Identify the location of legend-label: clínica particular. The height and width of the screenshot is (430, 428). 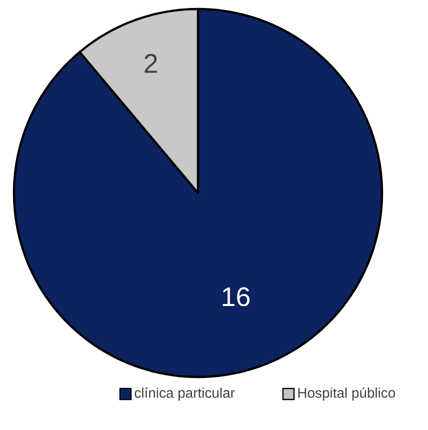
(184, 394).